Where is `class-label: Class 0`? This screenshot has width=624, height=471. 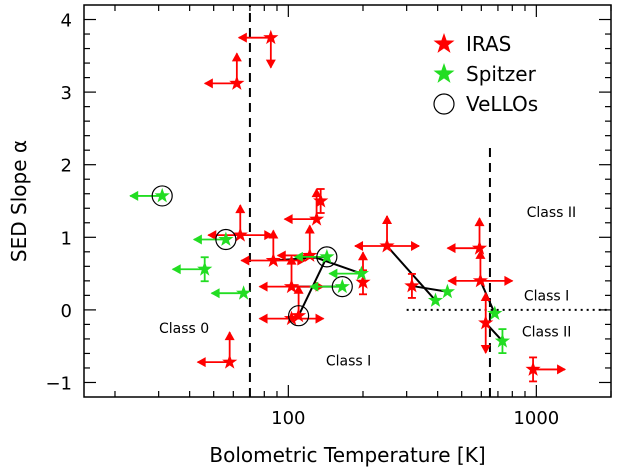
class-label: Class 0 is located at coordinates (184, 329).